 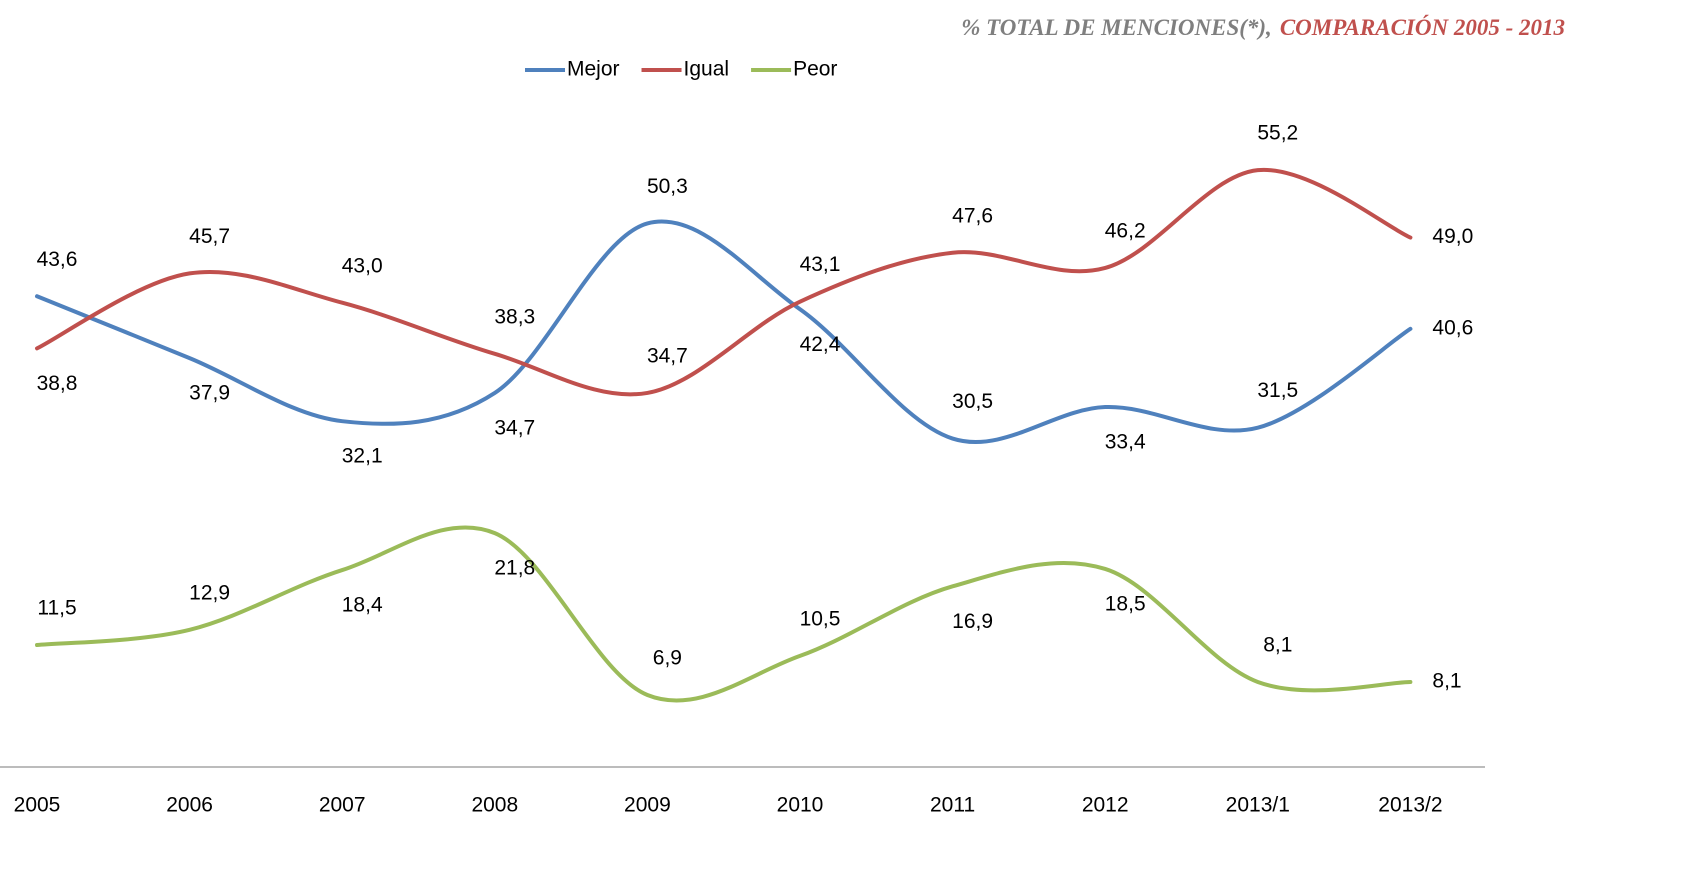 I want to click on data-label: 42,4, so click(x=820, y=344).